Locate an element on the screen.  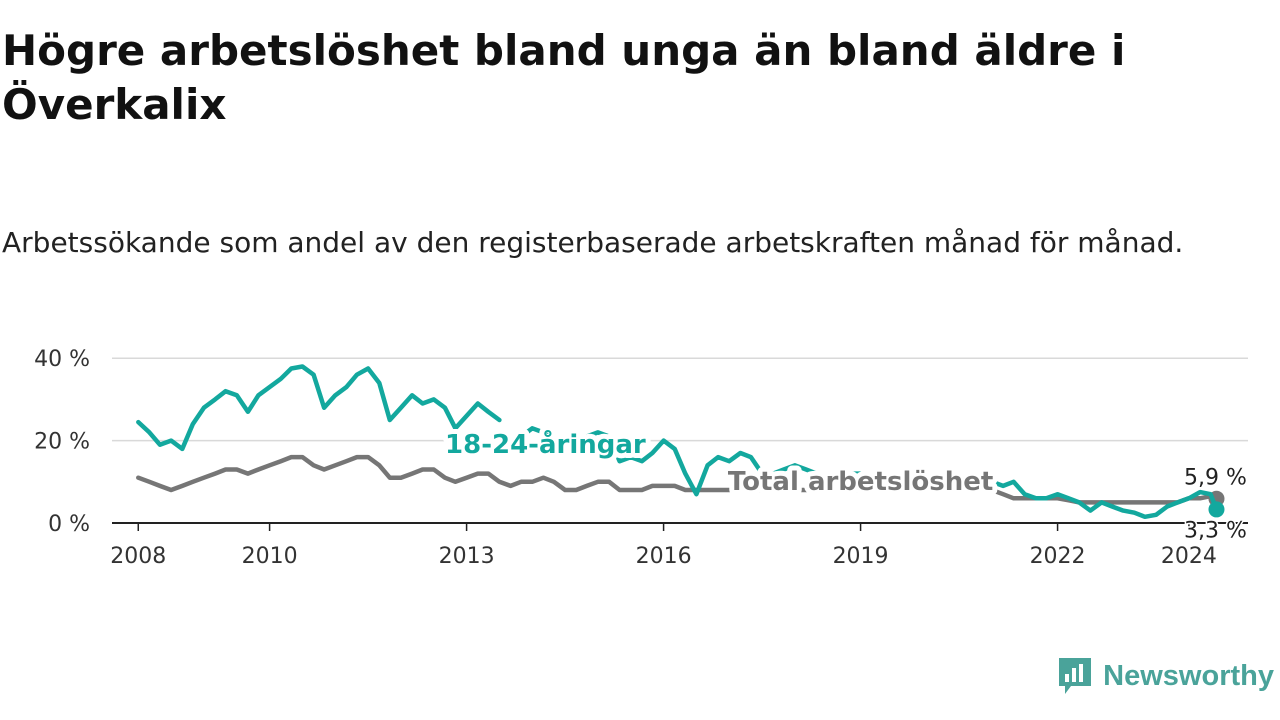
series-annotation-total-arbetsl-shet: Total arbetslöshet is located at coordinates (860, 482).